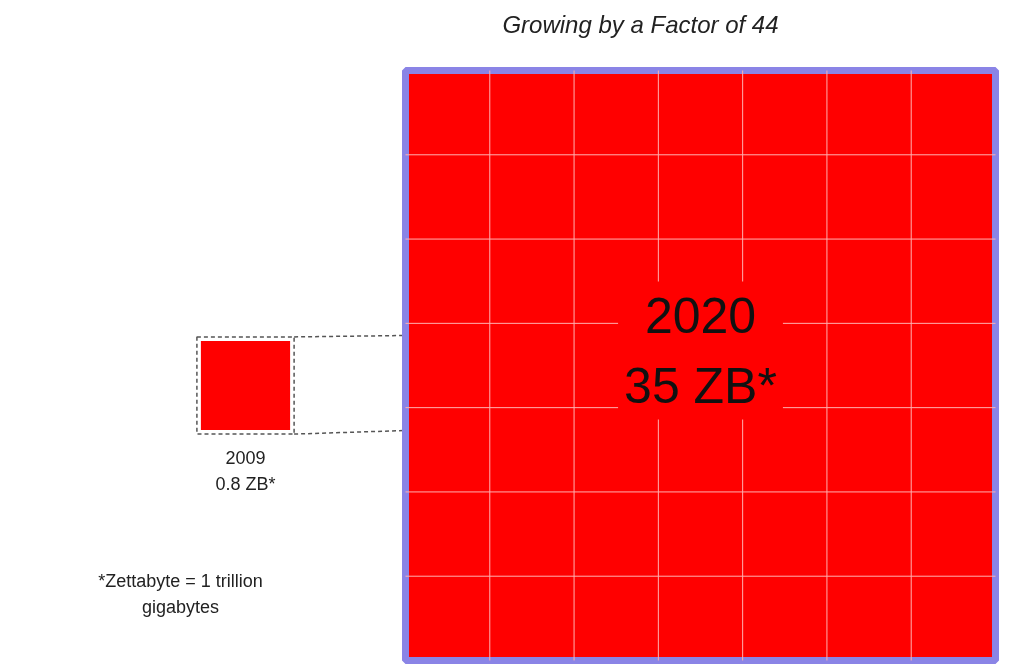 This screenshot has height=667, width=1013. Describe the element at coordinates (245, 484) in the screenshot. I see `data-label: 0.8 ZB*` at that location.